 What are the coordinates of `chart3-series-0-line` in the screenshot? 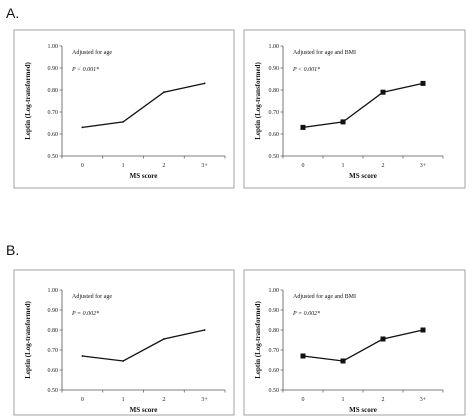 It's located at (363, 345).